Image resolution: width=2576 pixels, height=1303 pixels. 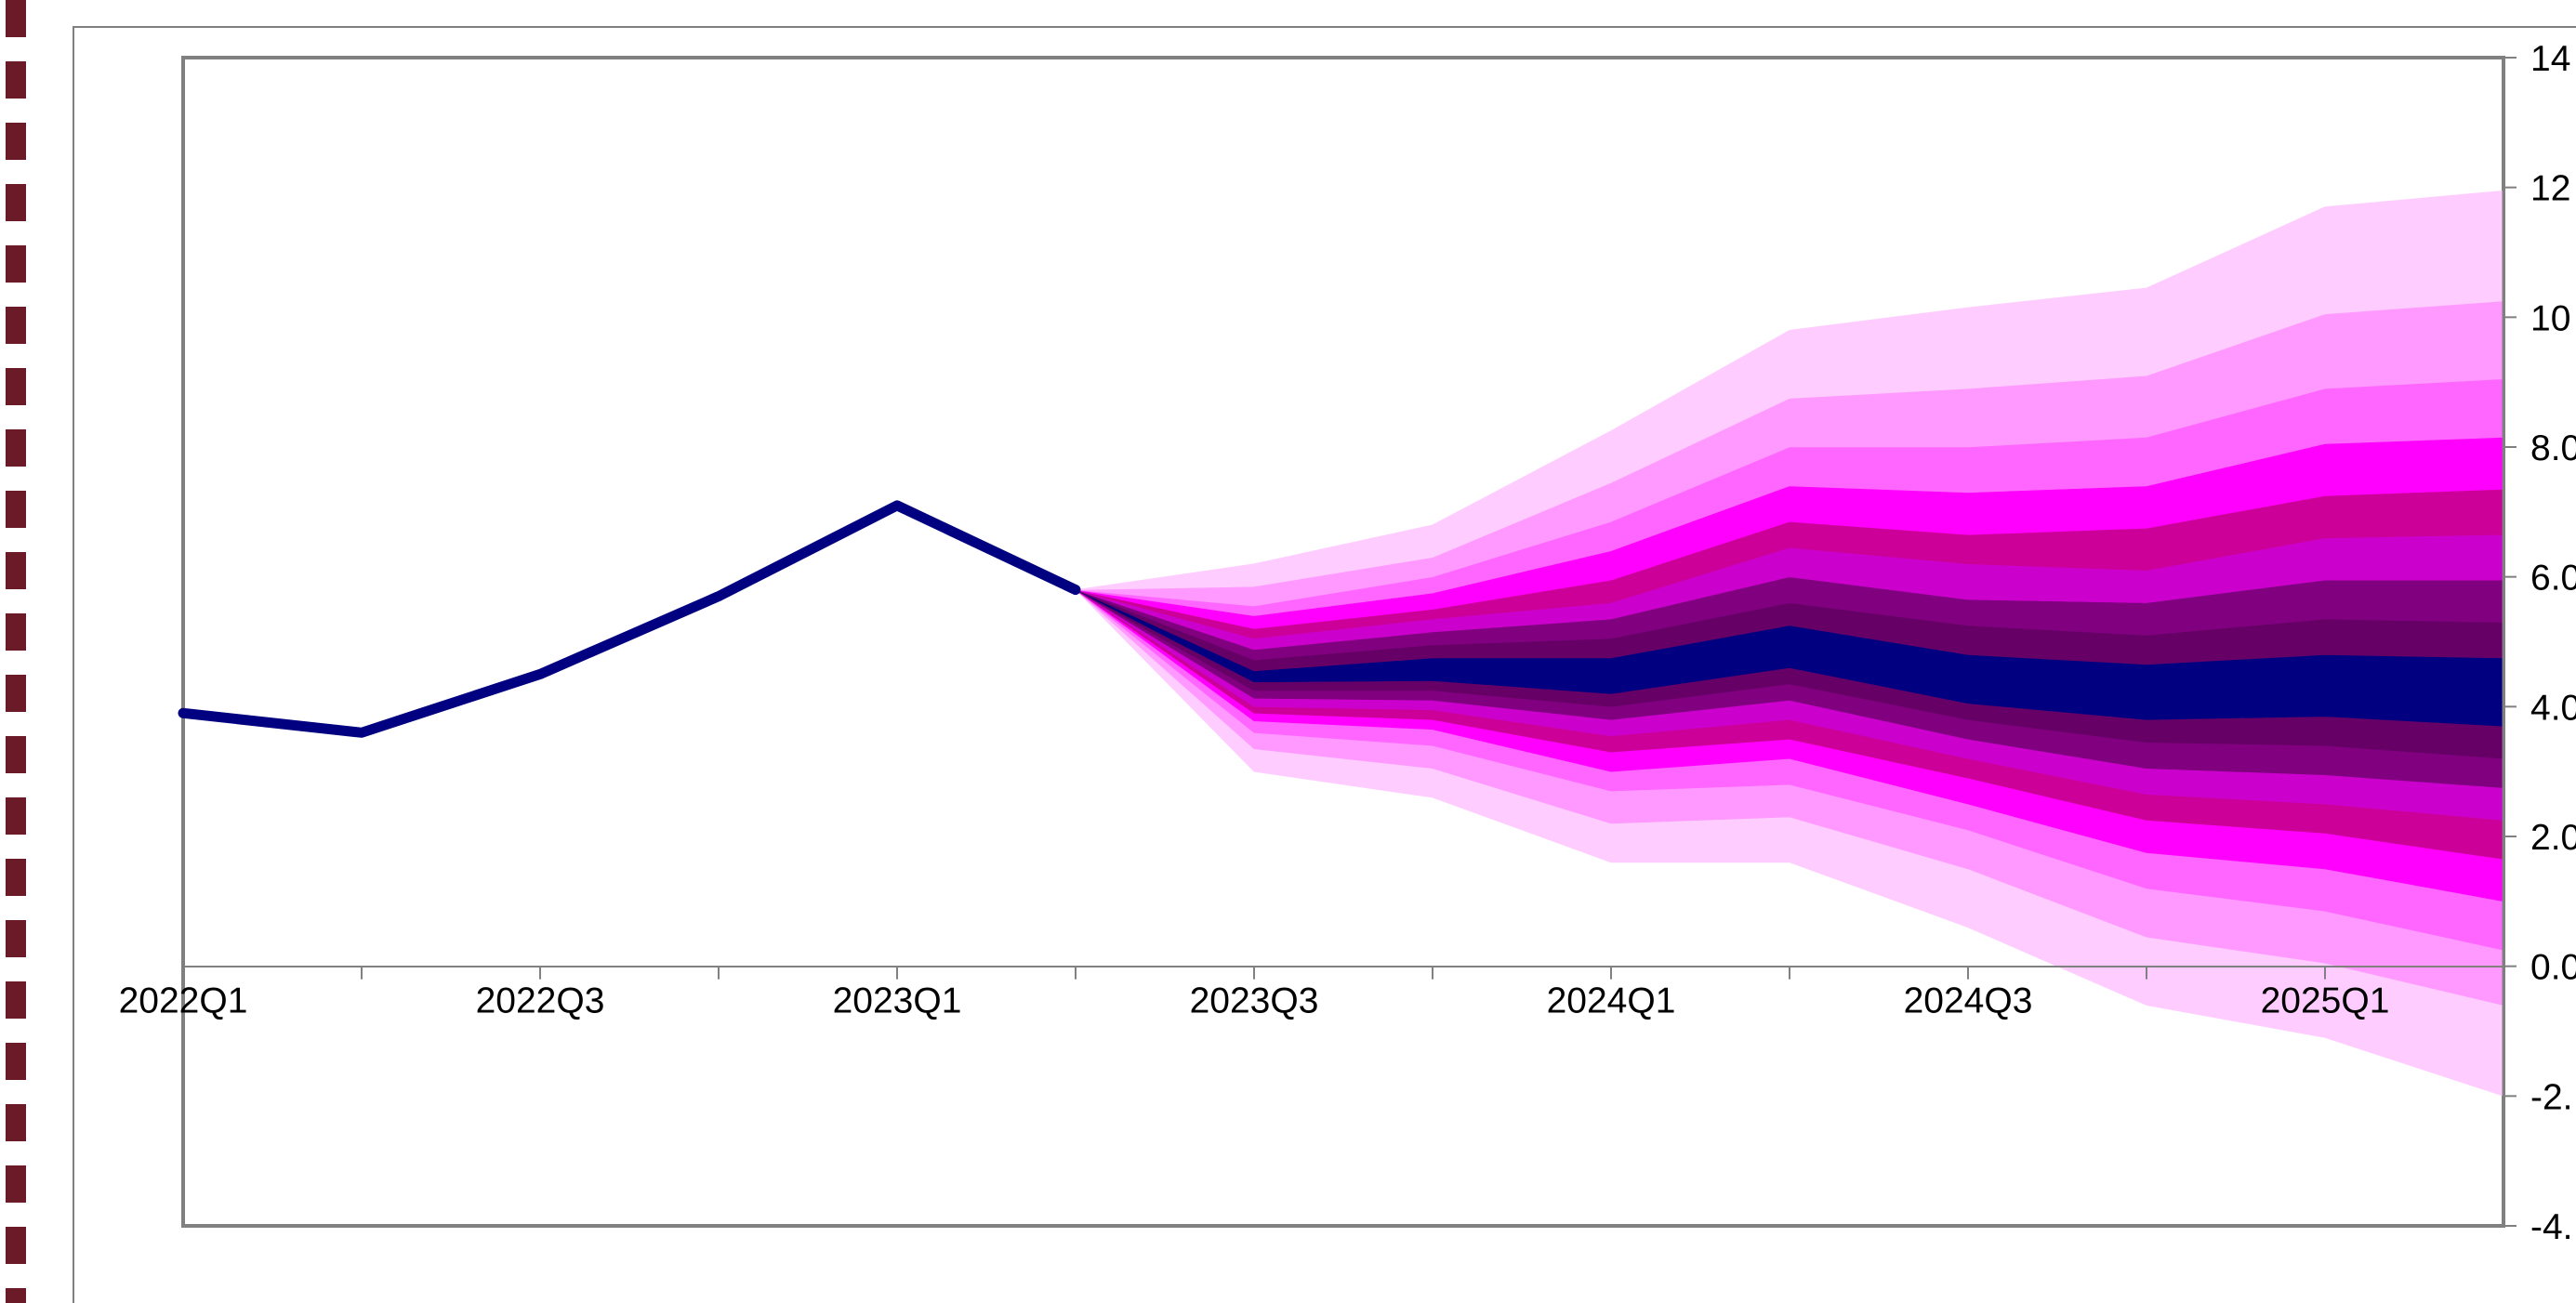 What do you see at coordinates (540, 1001) in the screenshot?
I see `x-tick-label: 2022Q3` at bounding box center [540, 1001].